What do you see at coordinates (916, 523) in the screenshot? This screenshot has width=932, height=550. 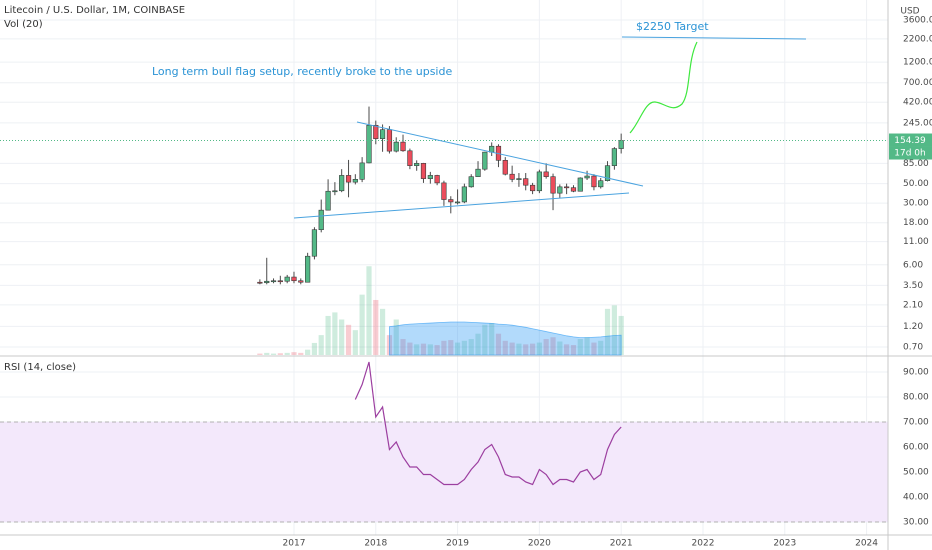 I see `rsi-tick-label: 30.00` at bounding box center [916, 523].